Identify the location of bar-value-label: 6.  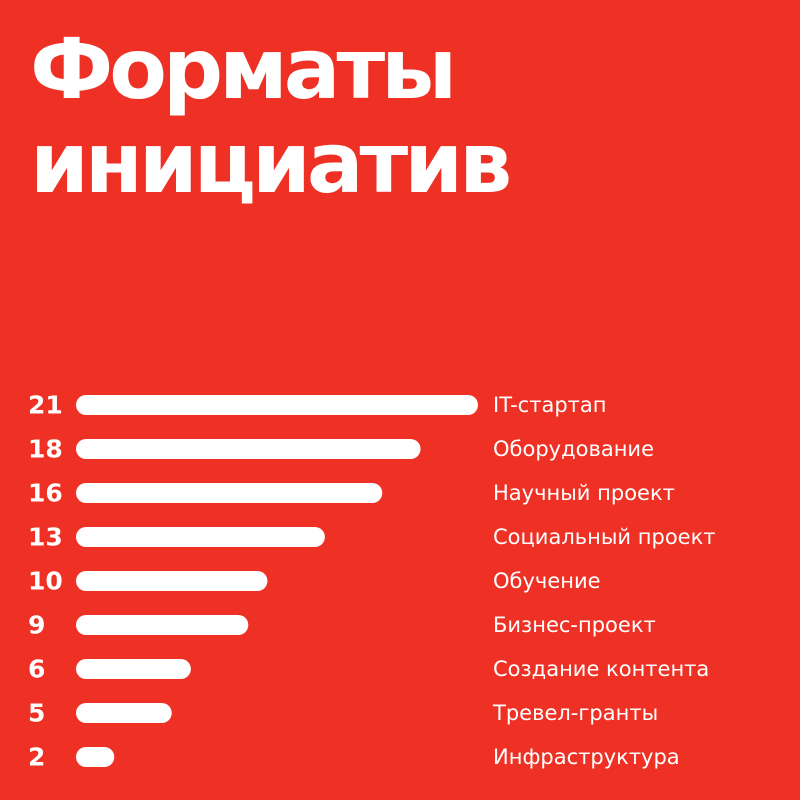
(36, 669).